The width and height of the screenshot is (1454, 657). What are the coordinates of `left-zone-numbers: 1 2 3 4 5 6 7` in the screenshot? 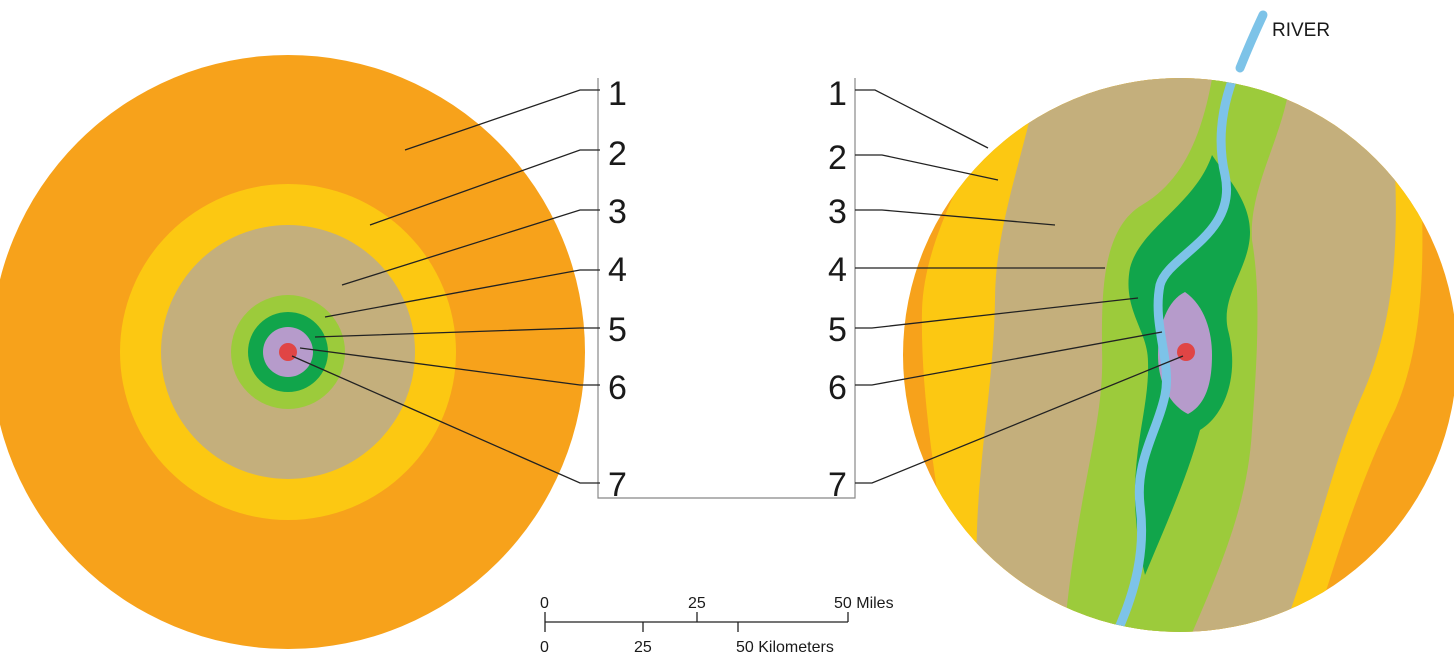 It's located at (617, 289).